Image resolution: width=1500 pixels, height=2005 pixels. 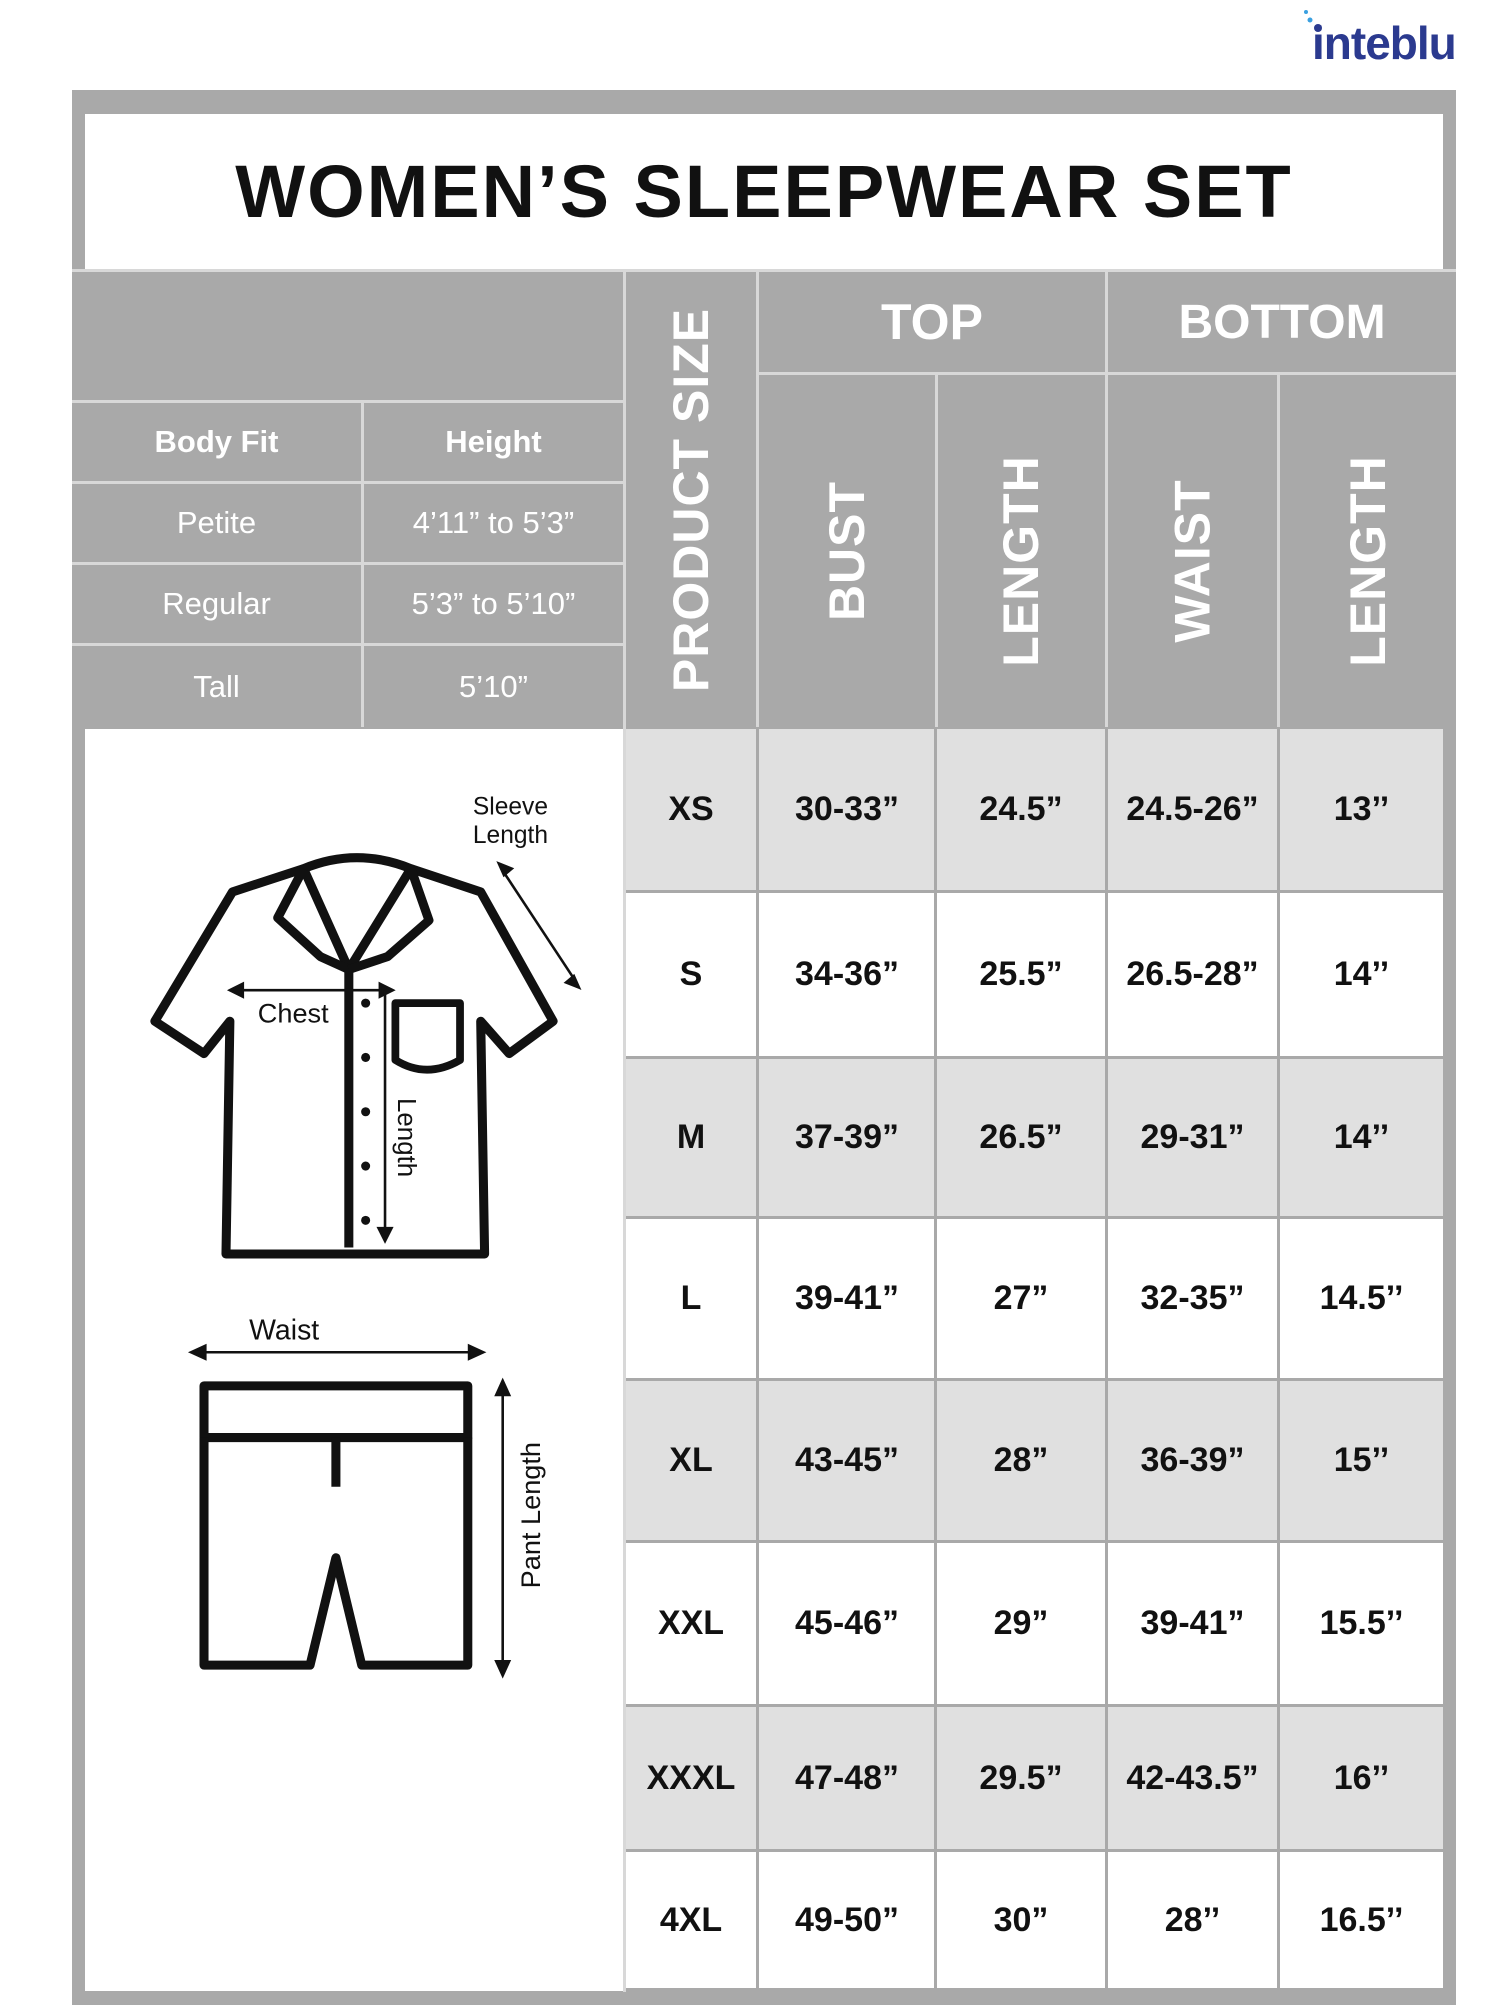 I want to click on brand-logo: inteblu, so click(x=1390, y=38).